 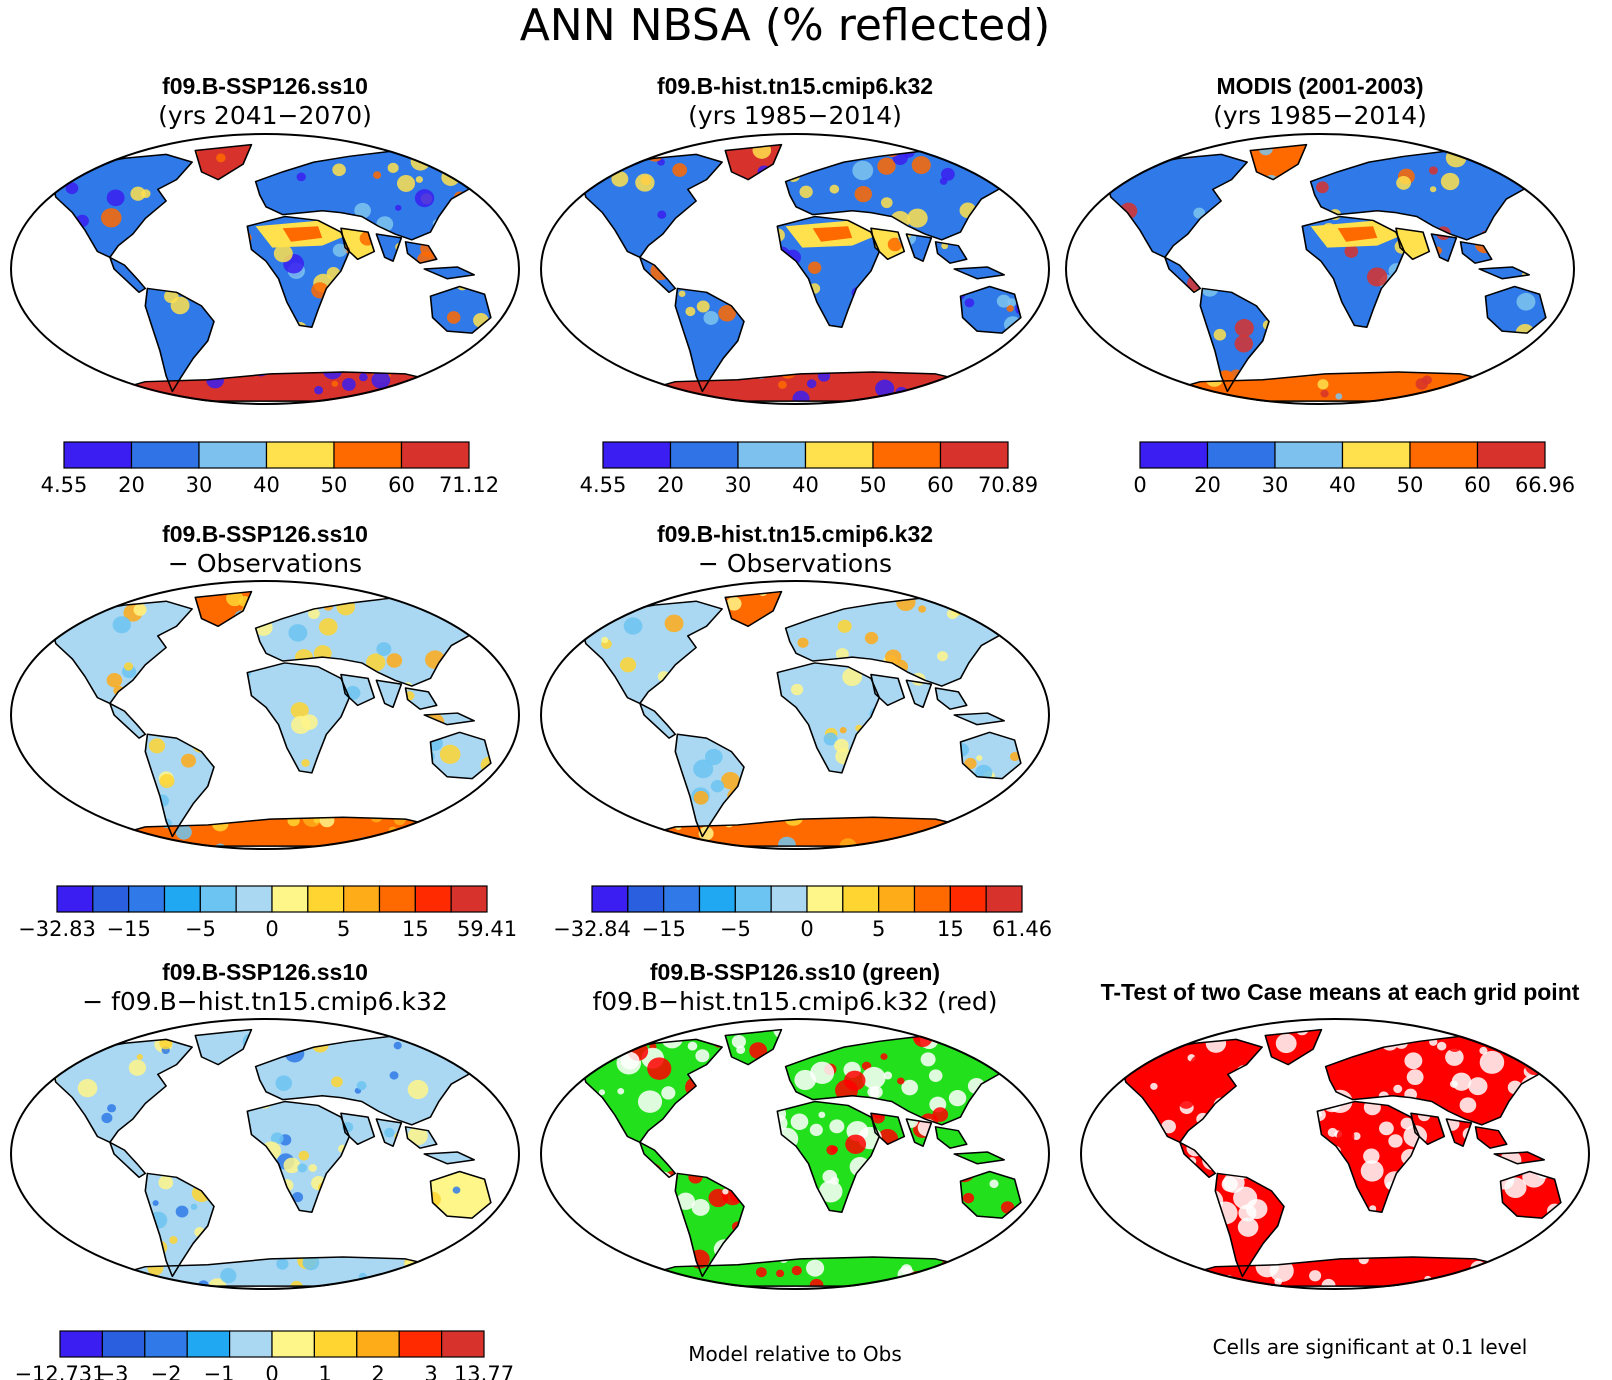 I want to click on colorbar-tick-label: 13.77, so click(x=484, y=1371).